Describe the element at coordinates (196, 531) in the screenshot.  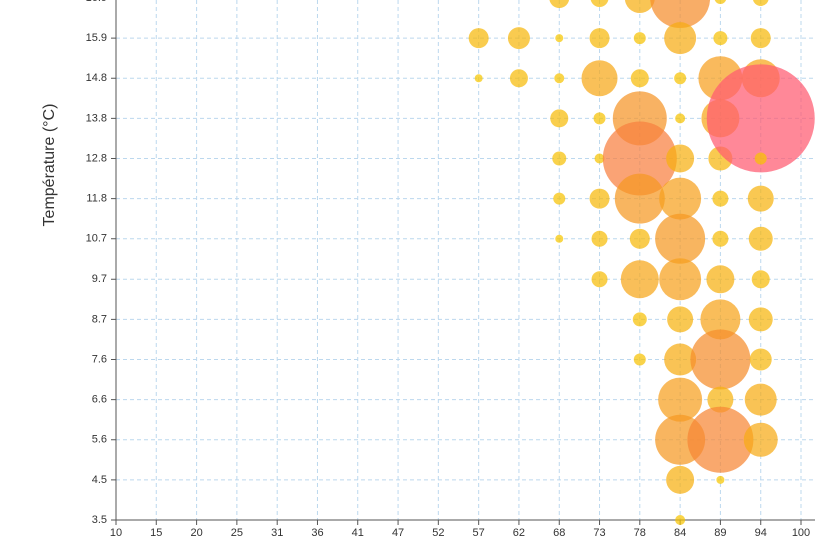
I see `x-tick-label: 20` at that location.